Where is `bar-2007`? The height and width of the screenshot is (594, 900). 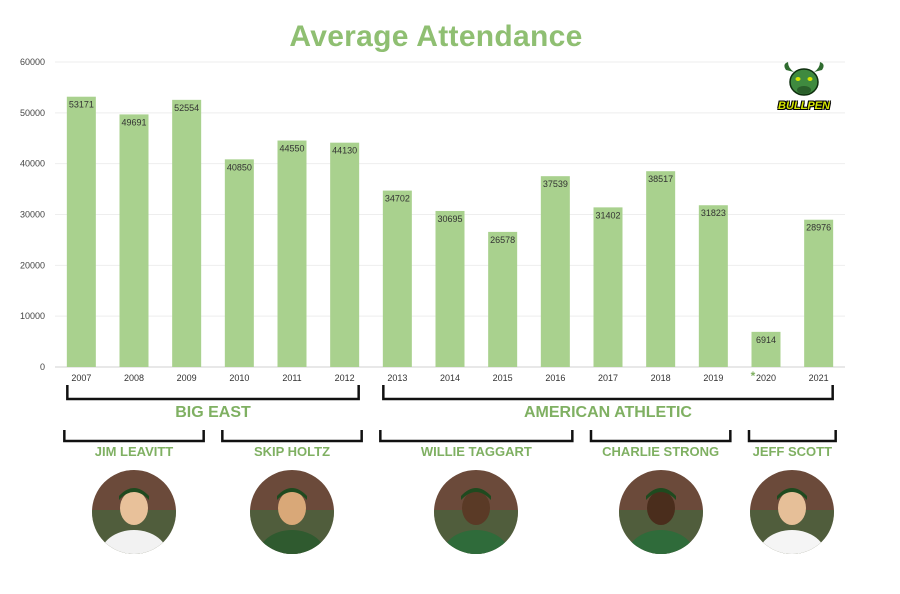 bar-2007 is located at coordinates (81, 231).